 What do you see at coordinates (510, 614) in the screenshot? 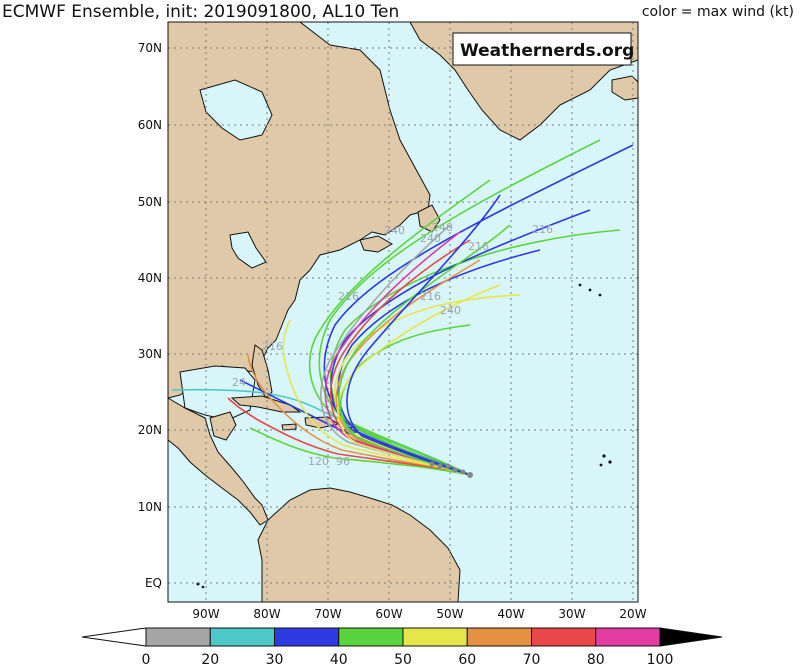
I see `lon-label: 40W` at bounding box center [510, 614].